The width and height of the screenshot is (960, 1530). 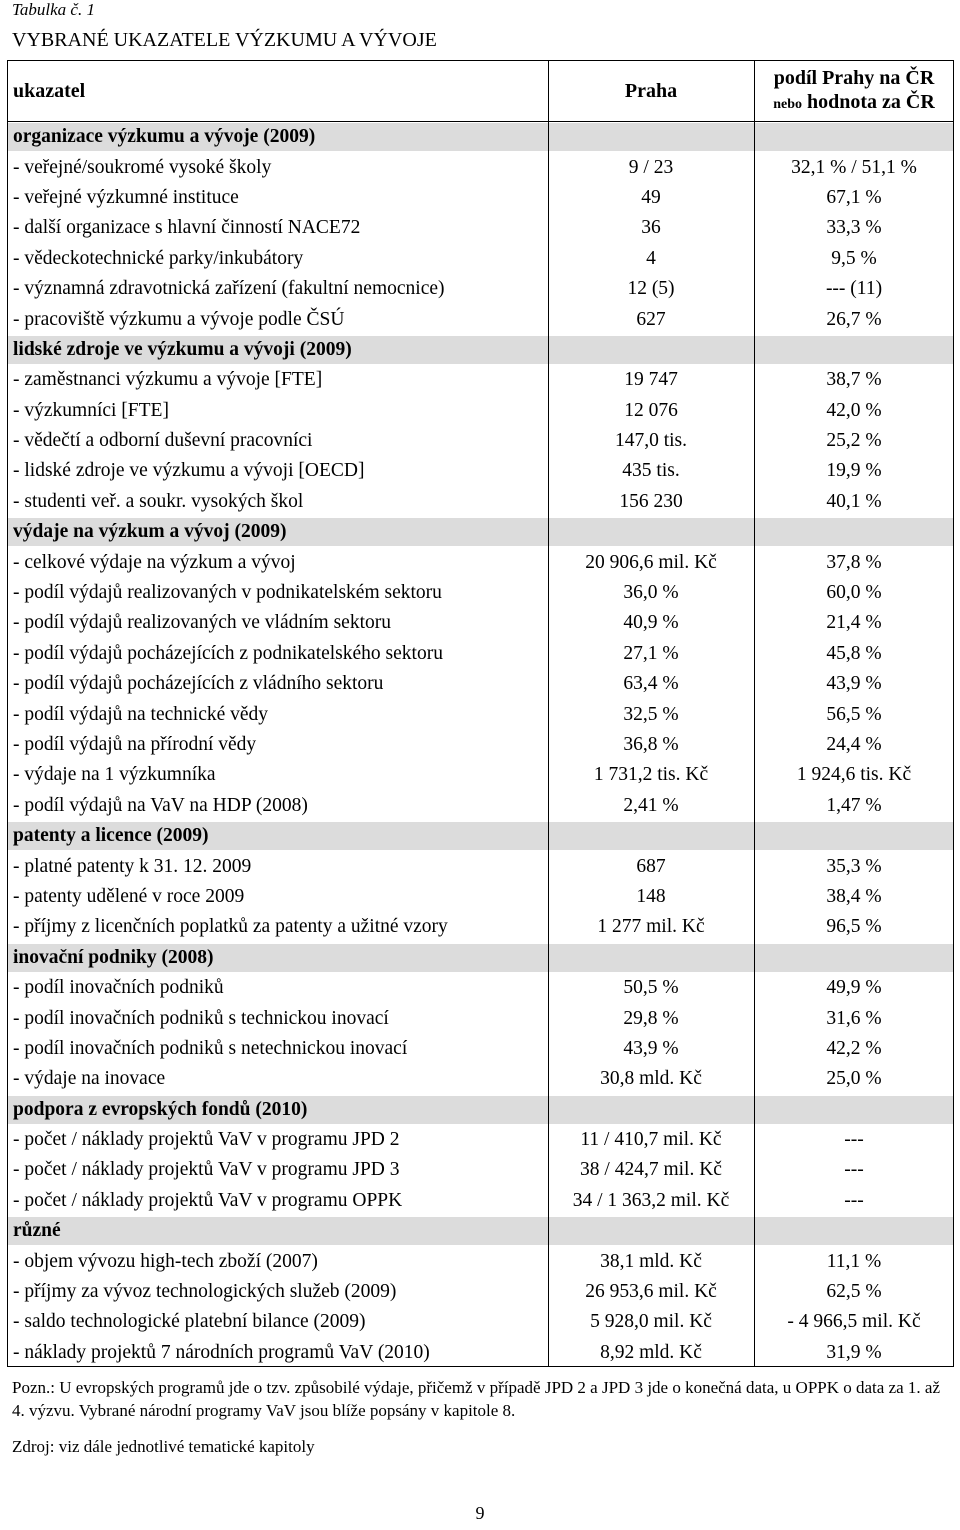 What do you see at coordinates (651, 289) in the screenshot?
I see `row-praha-value: 12 (5)` at bounding box center [651, 289].